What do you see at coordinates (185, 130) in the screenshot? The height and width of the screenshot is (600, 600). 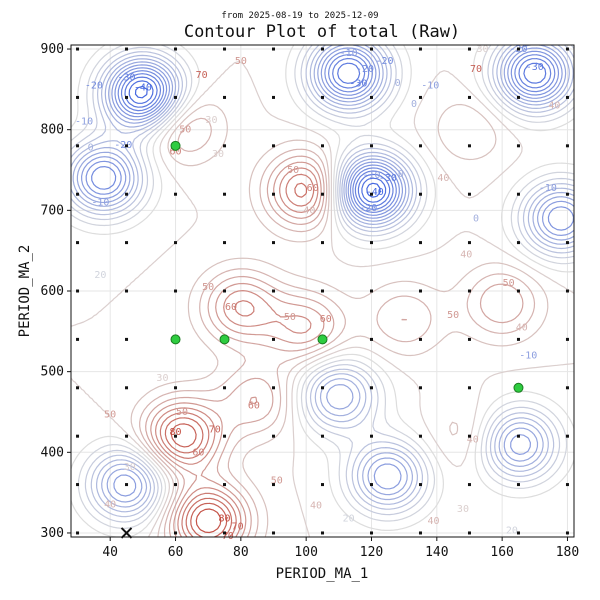 I see `contour-label-8: 50` at bounding box center [185, 130].